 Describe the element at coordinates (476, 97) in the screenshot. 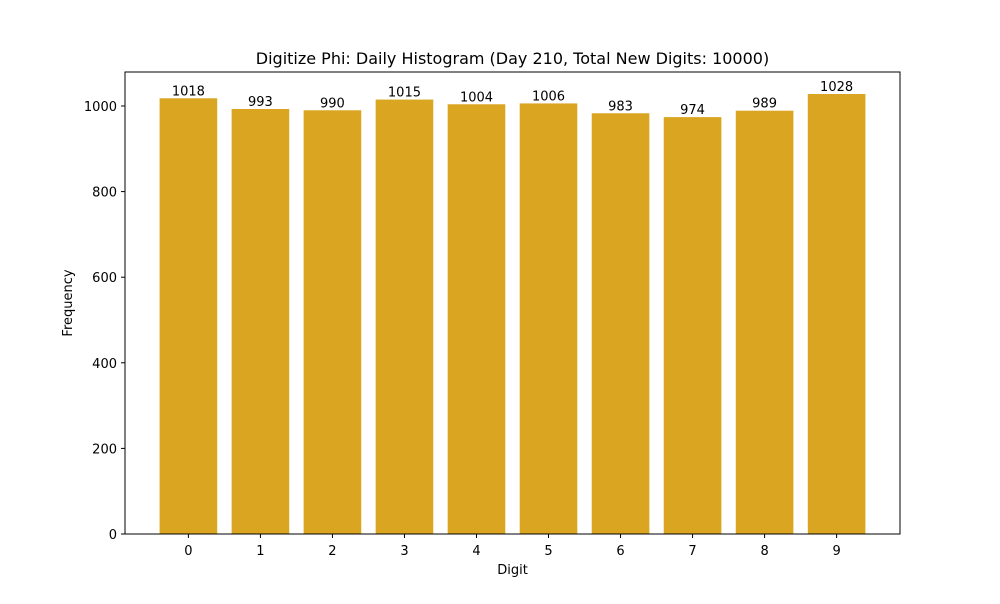

I see `bar-value-label: 1004` at that location.